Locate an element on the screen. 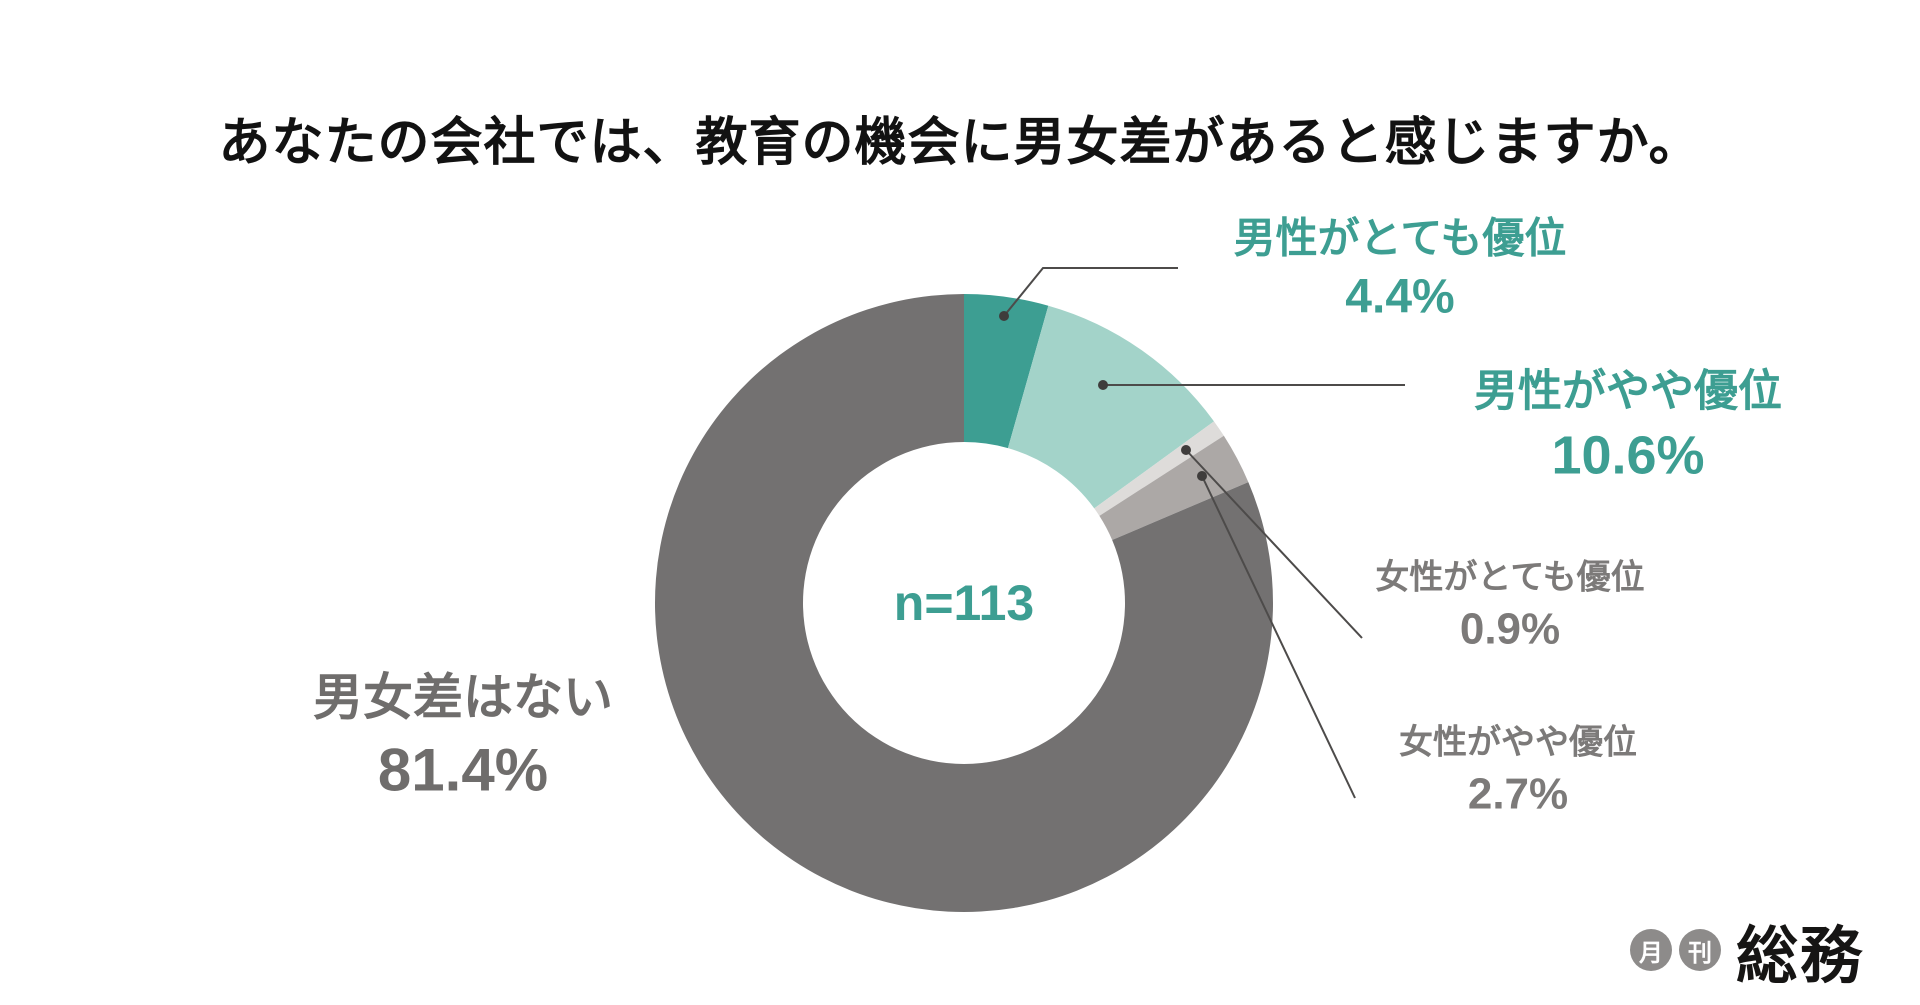  callout-label: 女性がやや優位 is located at coordinates (1518, 742).